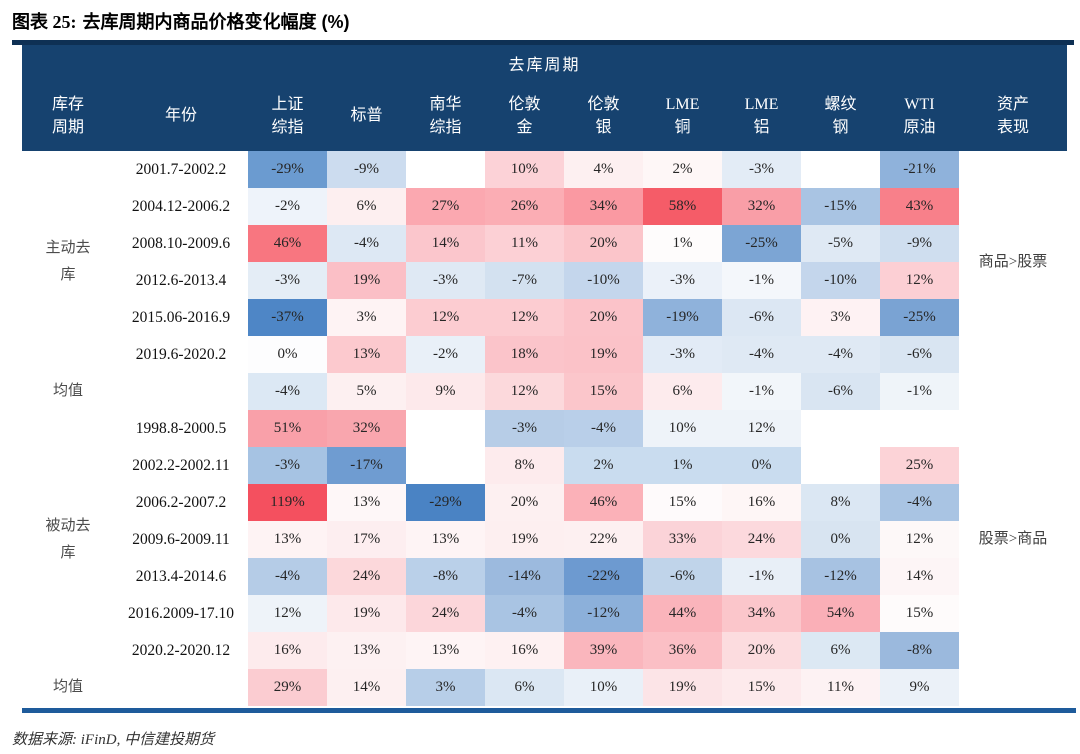 The height and width of the screenshot is (754, 1080). I want to click on column-header: WTI 原油, so click(919, 116).